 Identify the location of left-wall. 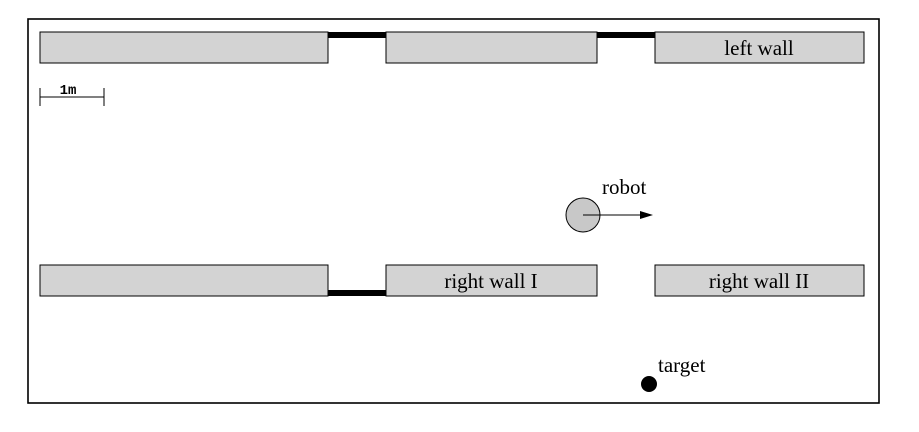
(759, 47).